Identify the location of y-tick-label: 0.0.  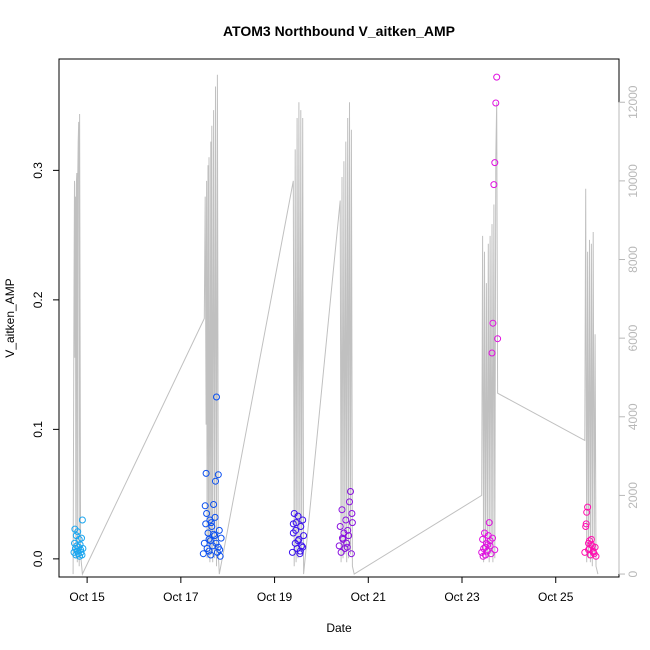
(38, 558).